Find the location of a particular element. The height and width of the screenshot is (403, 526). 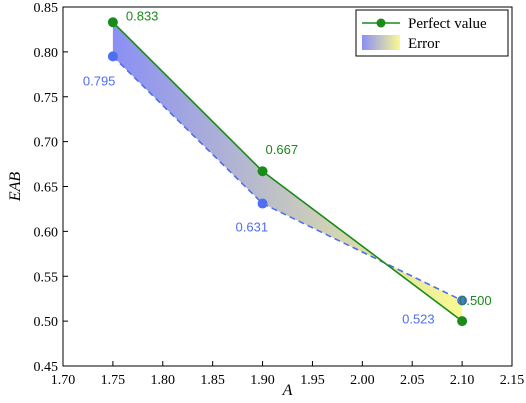

y-tick-label: 0.65 is located at coordinates (46, 188).